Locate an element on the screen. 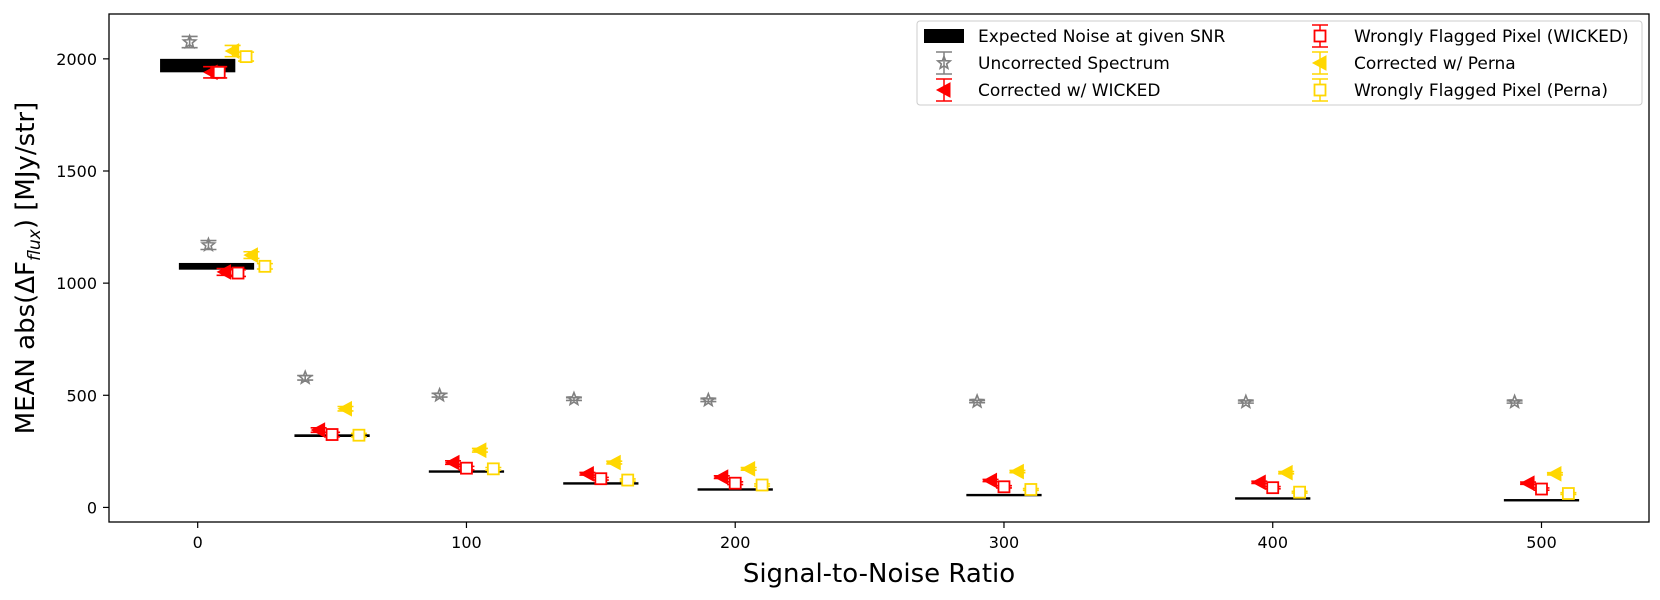  legend-wrongly-flagged-pixel-wicked: Wrongly Flagged Pixel (WICKED) is located at coordinates (1470, 36).